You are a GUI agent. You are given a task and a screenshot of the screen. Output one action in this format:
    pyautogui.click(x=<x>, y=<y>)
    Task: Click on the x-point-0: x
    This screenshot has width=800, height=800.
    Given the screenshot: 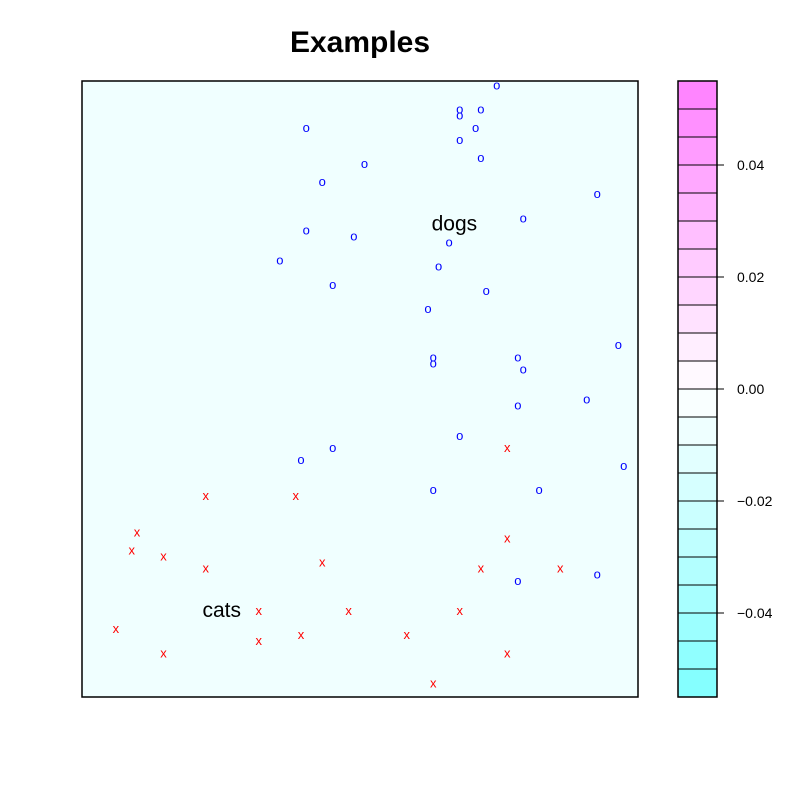 What is the action you would take?
    pyautogui.click(x=507, y=447)
    